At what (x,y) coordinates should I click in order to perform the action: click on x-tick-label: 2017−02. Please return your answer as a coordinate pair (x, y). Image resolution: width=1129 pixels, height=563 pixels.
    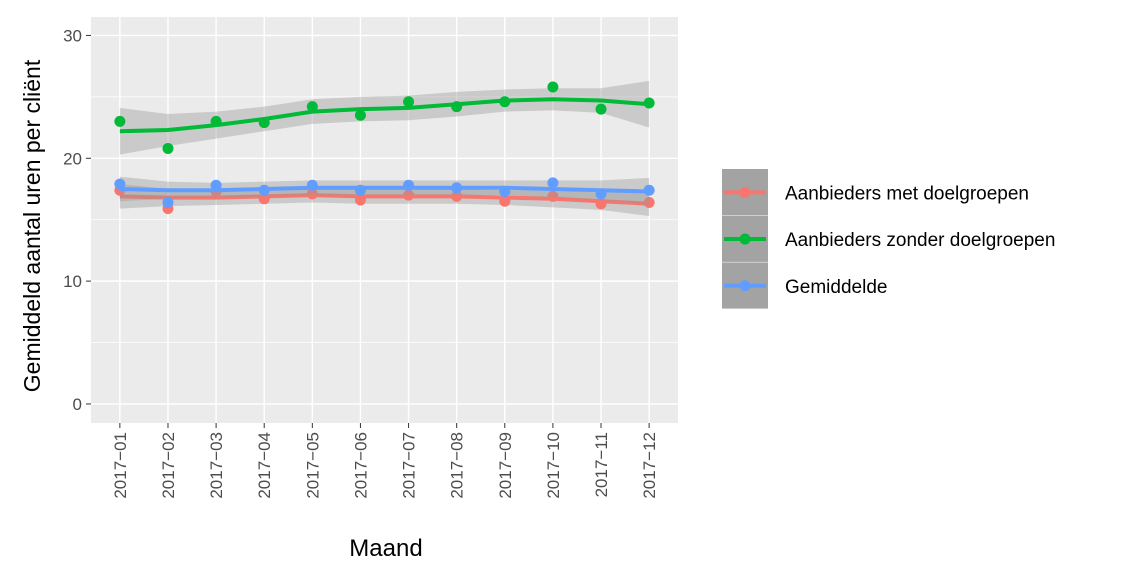
    Looking at the image, I should click on (168, 465).